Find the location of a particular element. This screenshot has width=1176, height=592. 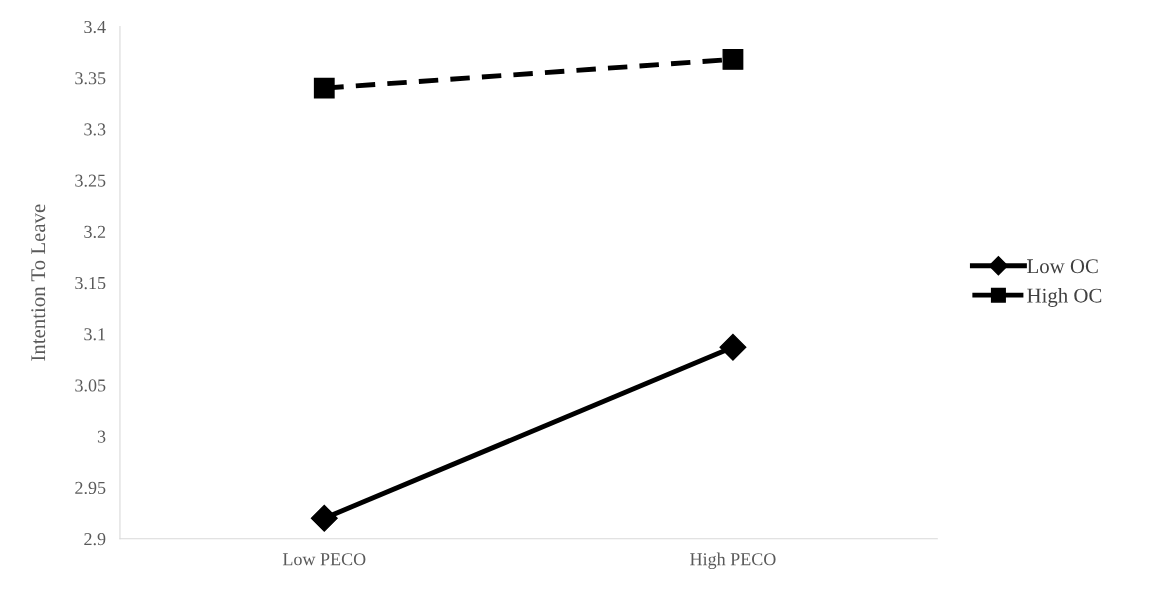

y-tick-label: 3.25 is located at coordinates (90, 180).